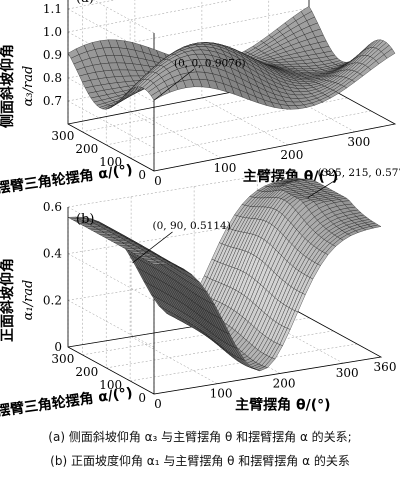  Describe the element at coordinates (353, 183) in the screenshot. I see `annotation: (325, 215, 0.5775)` at that location.